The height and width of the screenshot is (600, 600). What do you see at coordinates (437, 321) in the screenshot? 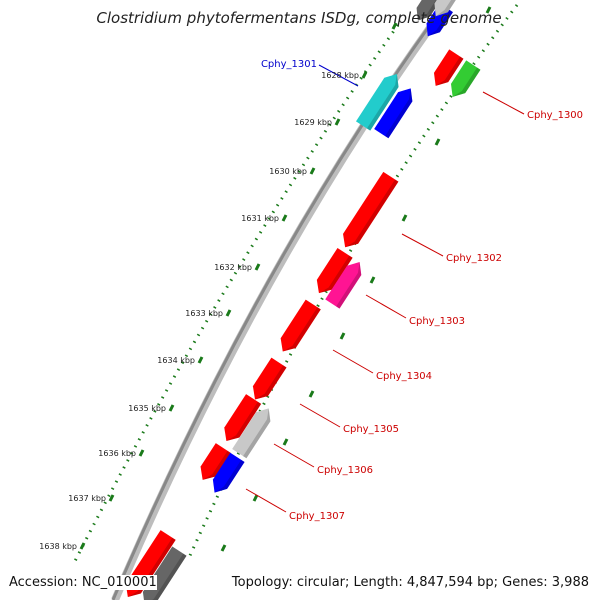
I see `gene-label-cphy-1303: Cphy_1303` at bounding box center [437, 321].